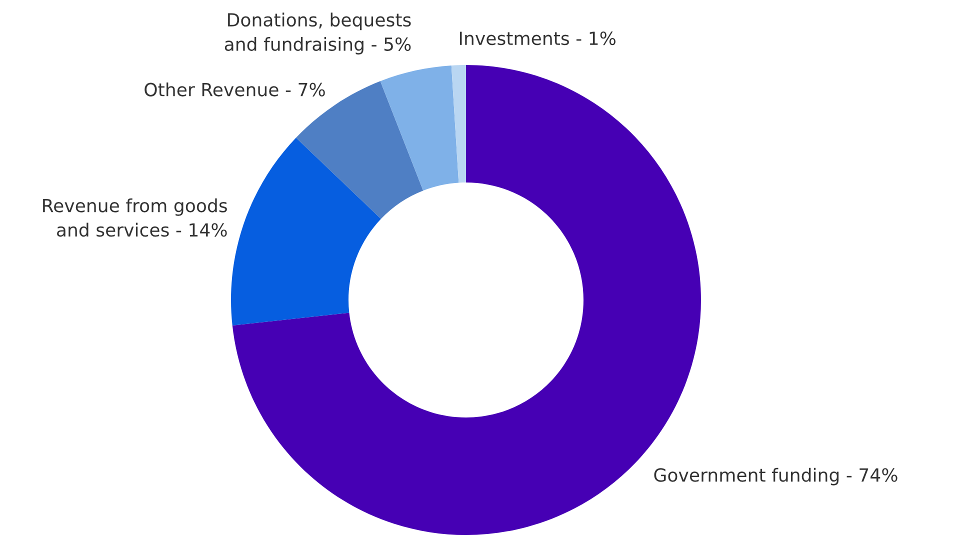 The width and height of the screenshot is (964, 555). What do you see at coordinates (234, 89) in the screenshot?
I see `slice-label: Other Revenue - 7%` at bounding box center [234, 89].